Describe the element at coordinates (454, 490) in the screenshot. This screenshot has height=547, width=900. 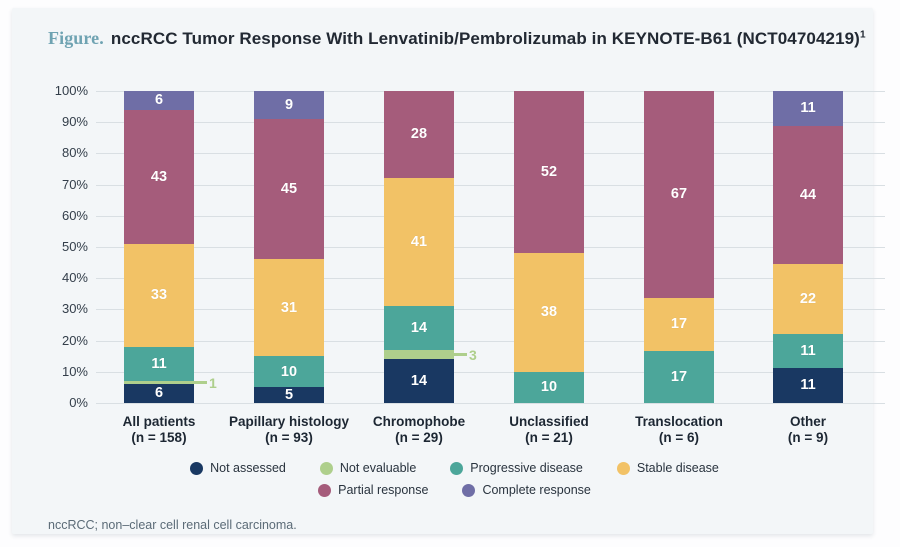
I see `legend-row-2: Partial response Complete response` at that location.